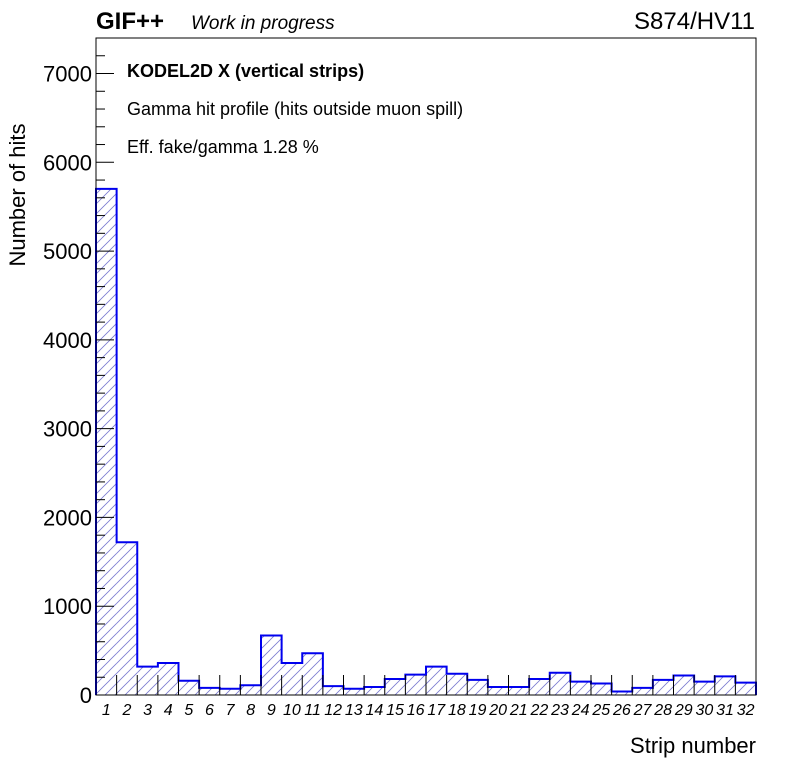  Describe the element at coordinates (662, 710) in the screenshot. I see `x-tick-label: 28` at that location.